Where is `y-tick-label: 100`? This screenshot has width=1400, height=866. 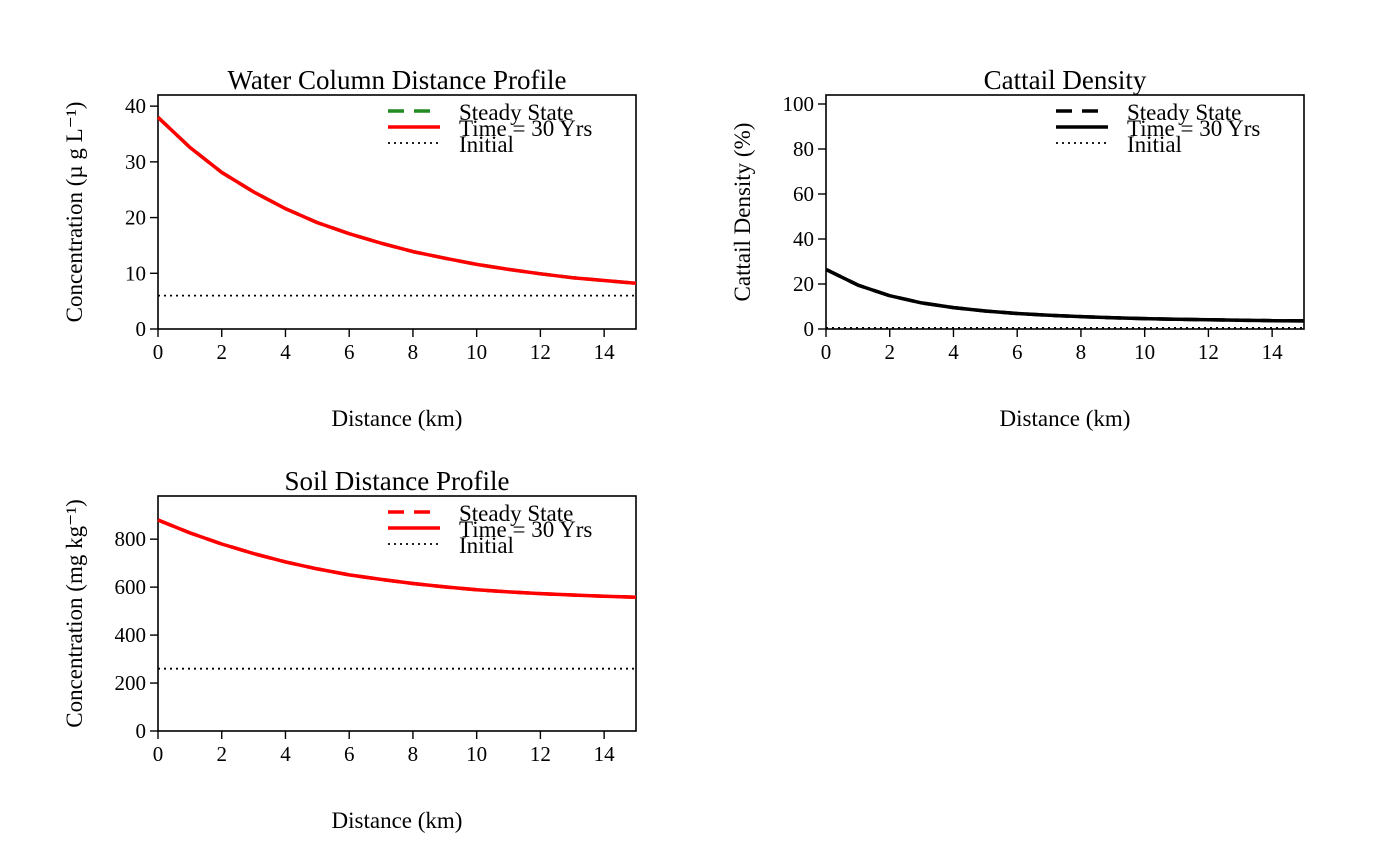
y-tick-label: 100 is located at coordinates (799, 104).